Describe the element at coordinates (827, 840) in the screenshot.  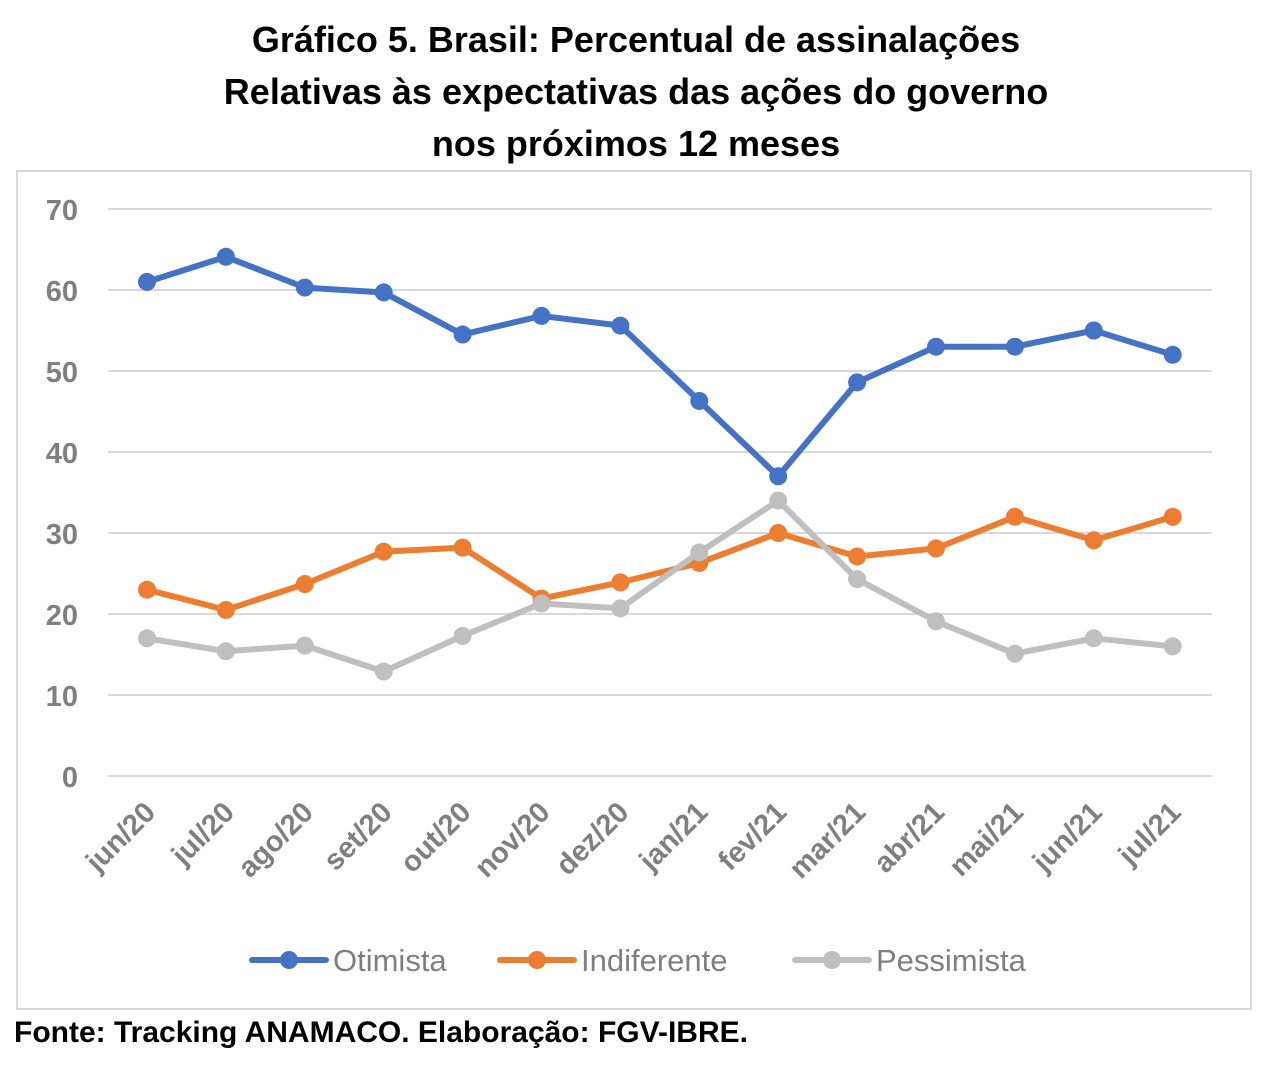
I see `x-tick-label: mar/21` at that location.